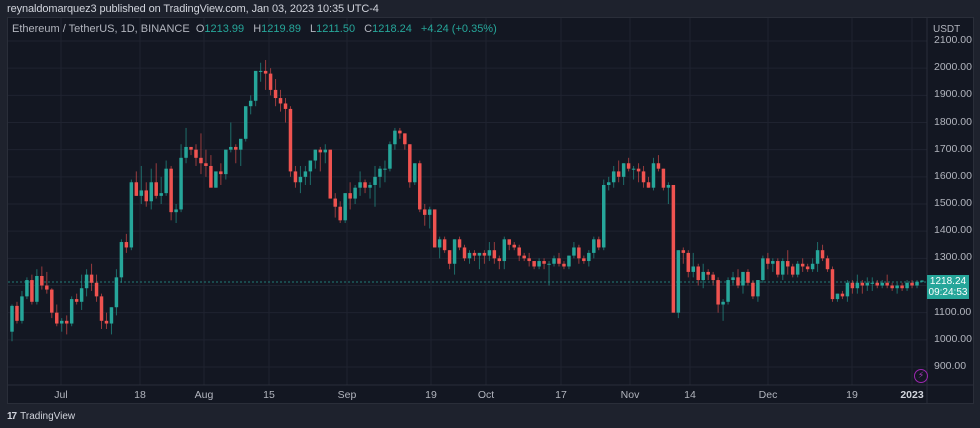 Image resolution: width=980 pixels, height=428 pixels. What do you see at coordinates (200, 29) in the screenshot?
I see `open-label: O` at bounding box center [200, 29].